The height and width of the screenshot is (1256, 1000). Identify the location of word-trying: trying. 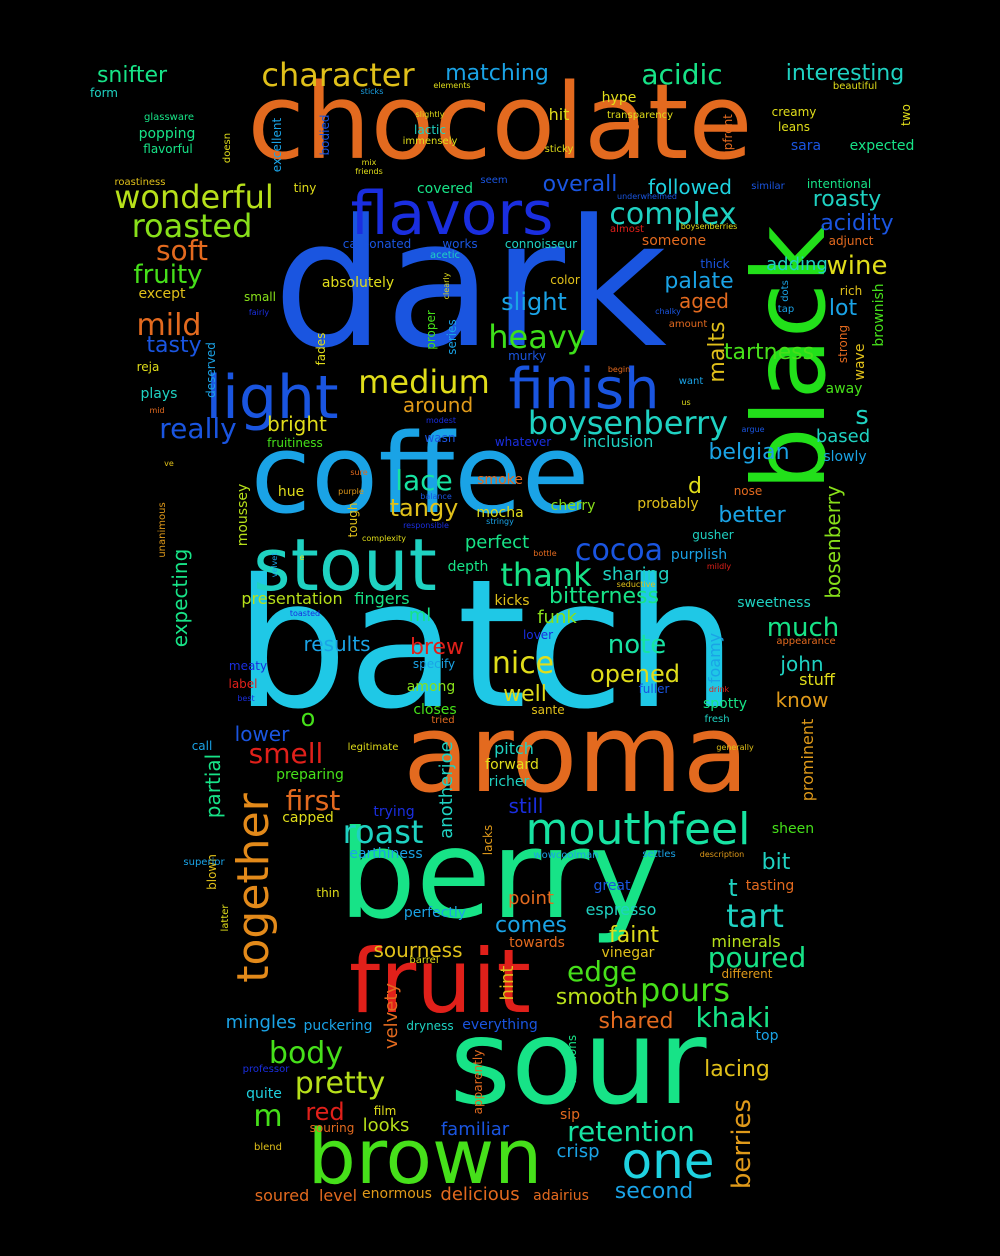
(394, 812).